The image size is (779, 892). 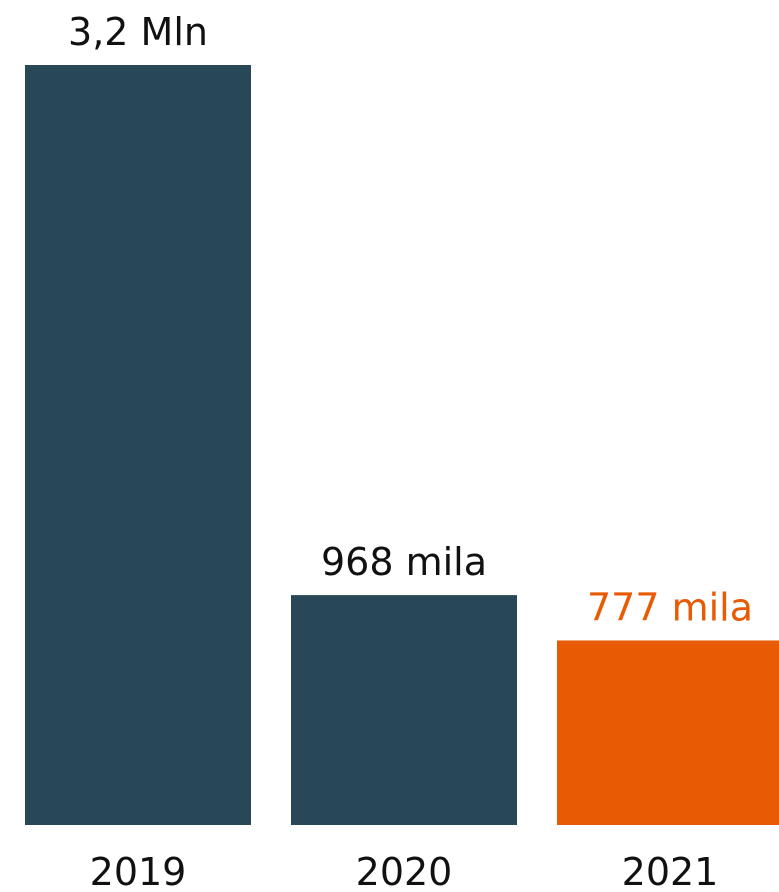 I want to click on bar-2020, so click(x=404, y=710).